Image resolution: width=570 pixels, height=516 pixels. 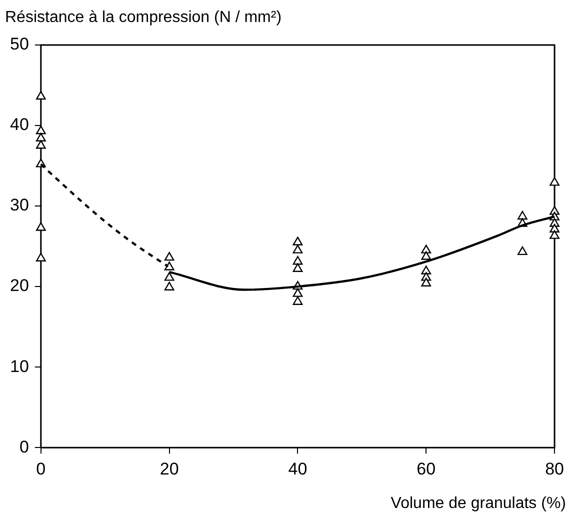 What do you see at coordinates (478, 503) in the screenshot?
I see `x-axis-title: Volume de granulats (%)` at bounding box center [478, 503].